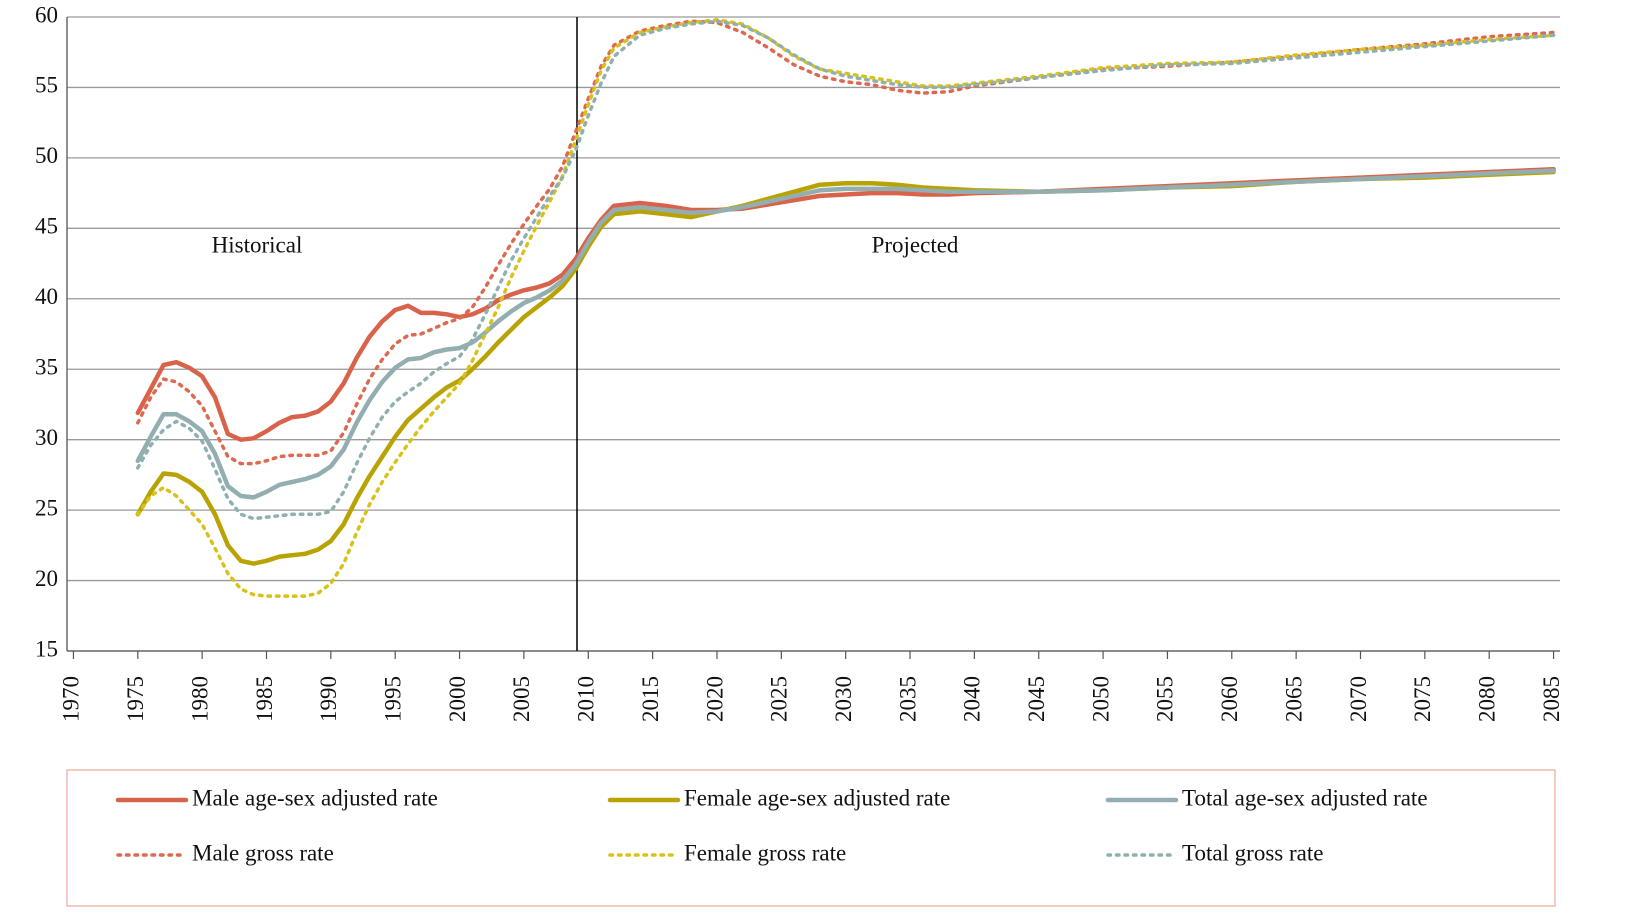 This screenshot has height=913, width=1631. Describe the element at coordinates (817, 797) in the screenshot. I see `legend-label: Female age-sex adjusted rate` at that location.